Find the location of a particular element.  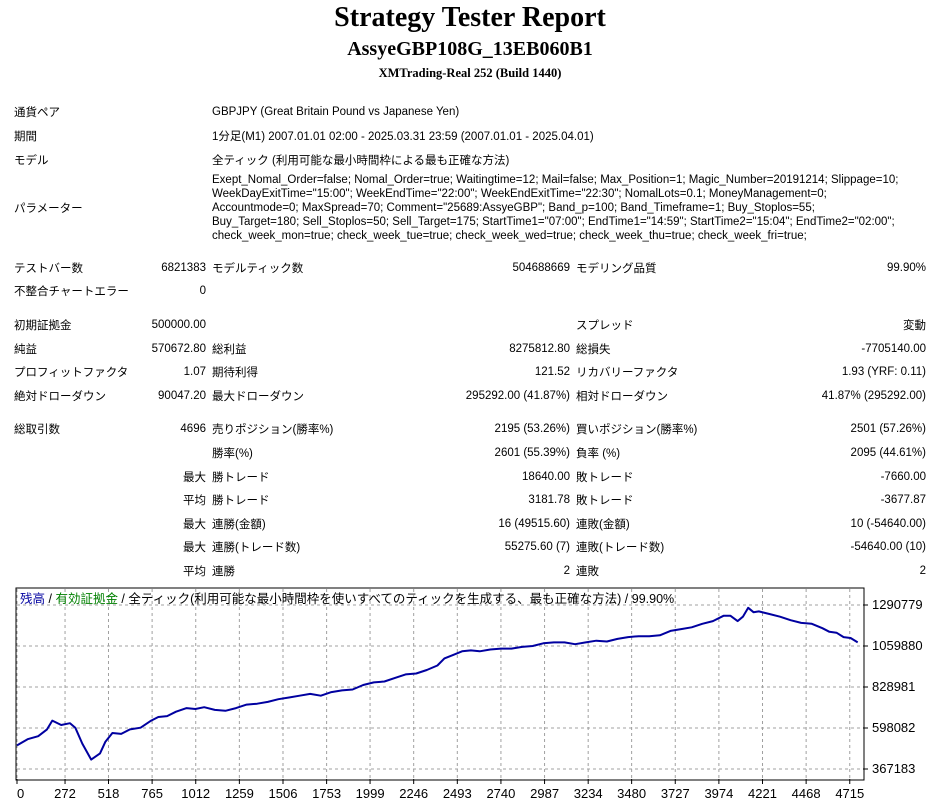

max-consecutive-losses-amount-label: 連敗(金額) is located at coordinates (603, 524).